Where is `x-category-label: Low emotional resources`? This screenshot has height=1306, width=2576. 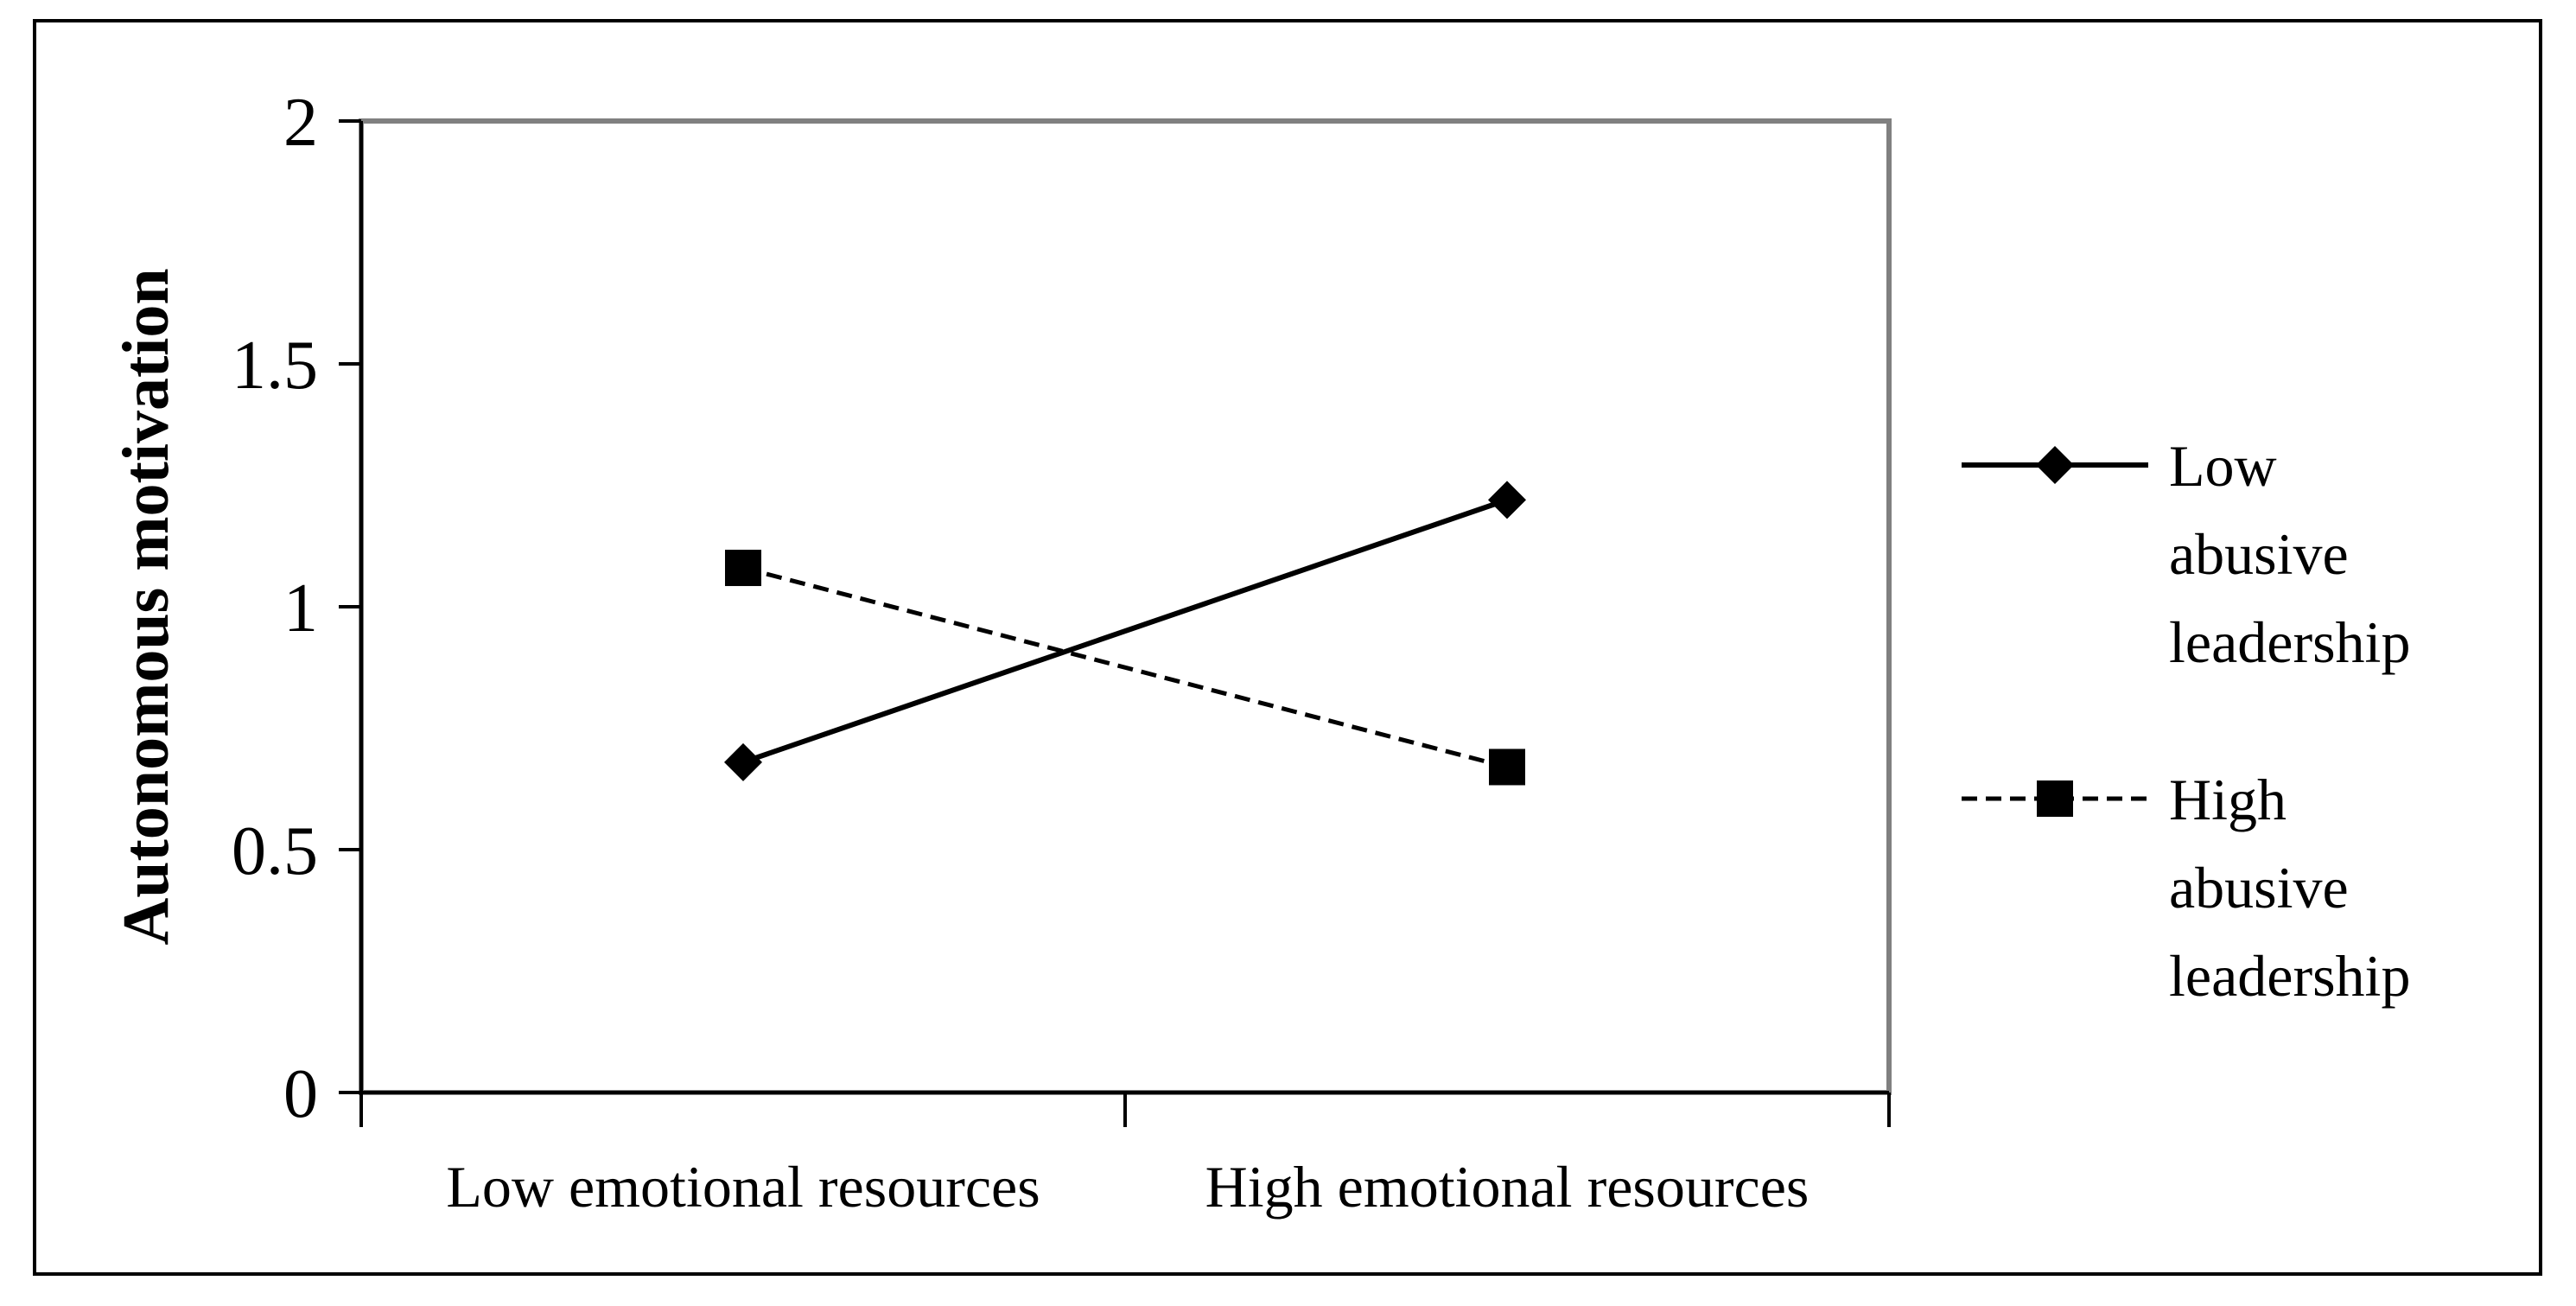
x-category-label: Low emotional resources is located at coordinates (743, 1187).